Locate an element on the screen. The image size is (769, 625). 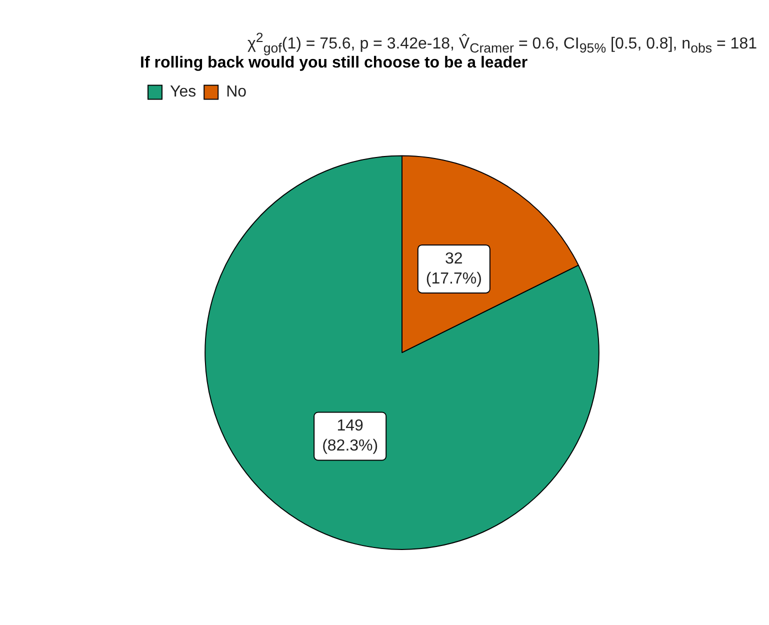
data-label: 32 (17.7%) is located at coordinates (454, 269).